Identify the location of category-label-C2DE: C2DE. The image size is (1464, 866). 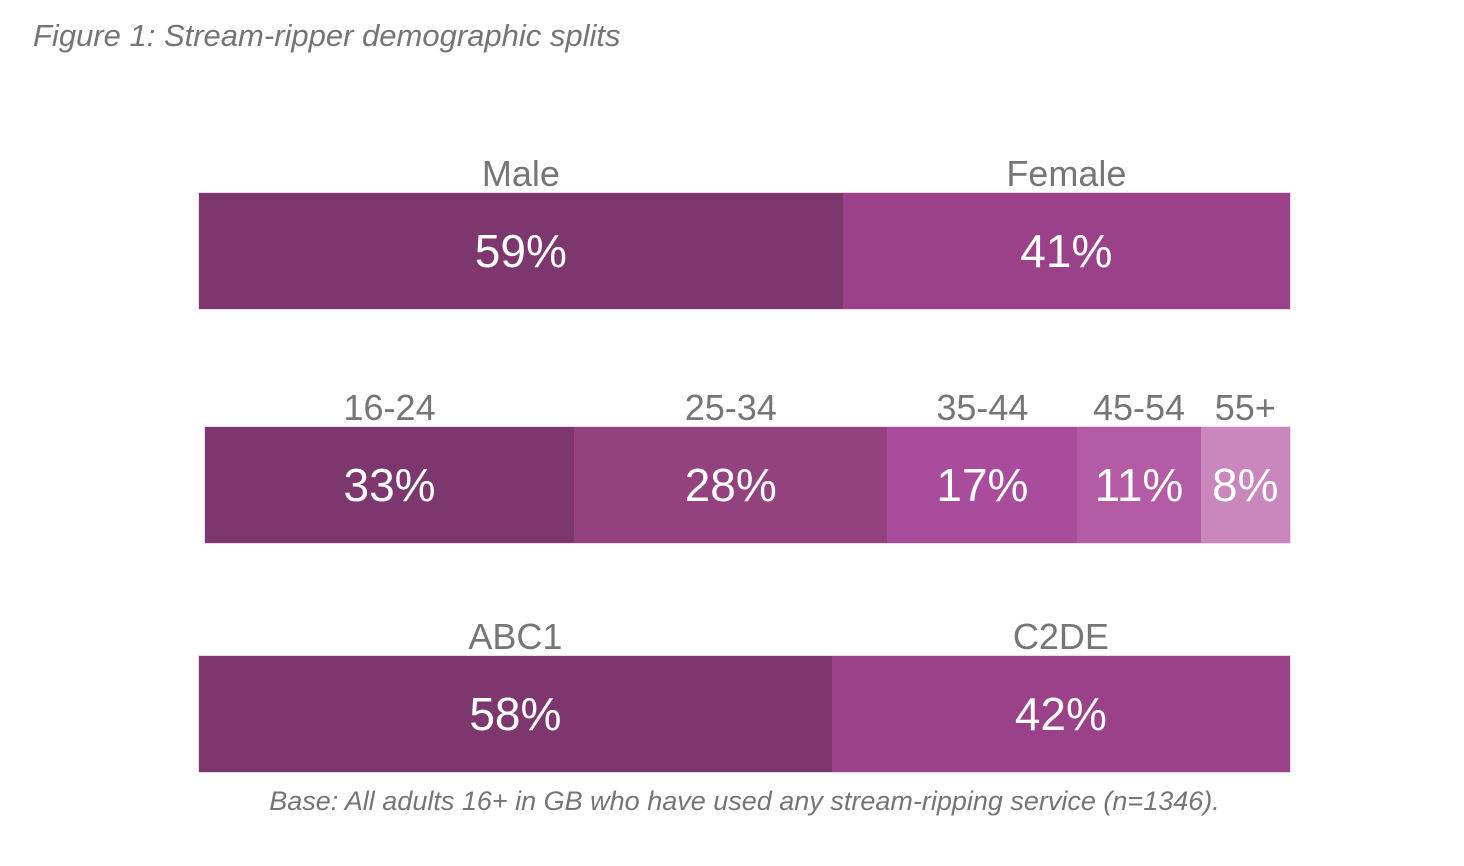
(1060, 637).